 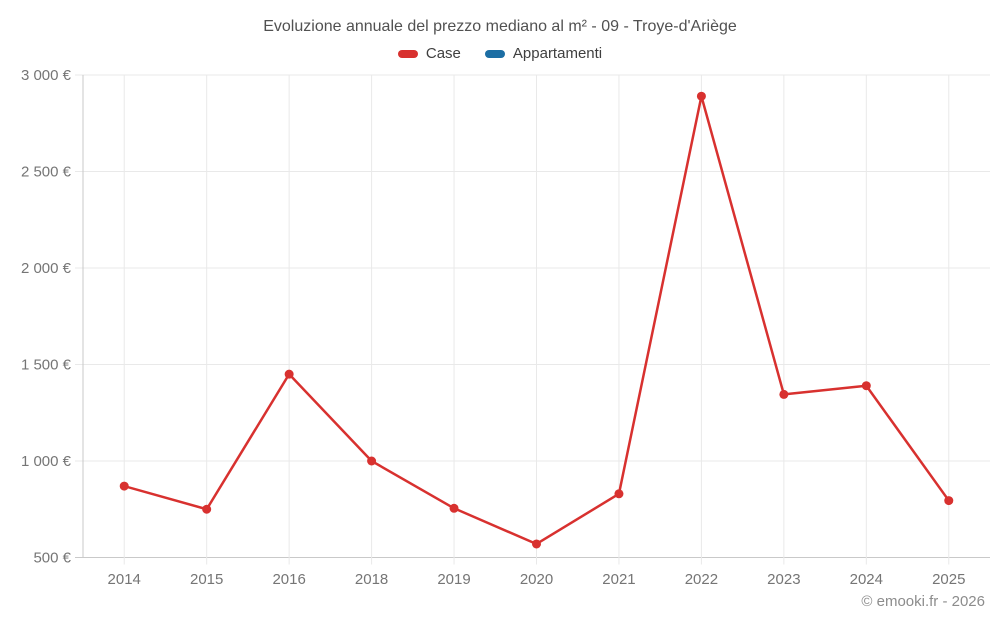 I want to click on data-point-case-2018, so click(x=372, y=461).